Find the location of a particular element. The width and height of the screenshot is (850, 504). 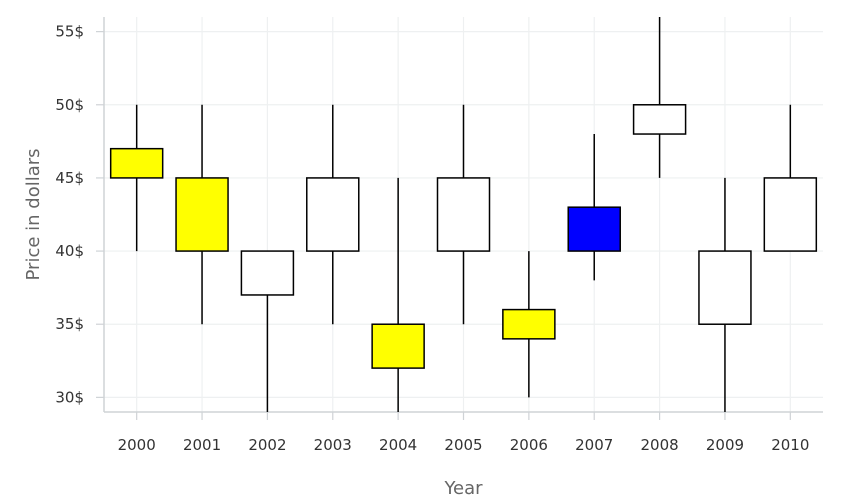

x-tick-label: 2004 is located at coordinates (398, 445).